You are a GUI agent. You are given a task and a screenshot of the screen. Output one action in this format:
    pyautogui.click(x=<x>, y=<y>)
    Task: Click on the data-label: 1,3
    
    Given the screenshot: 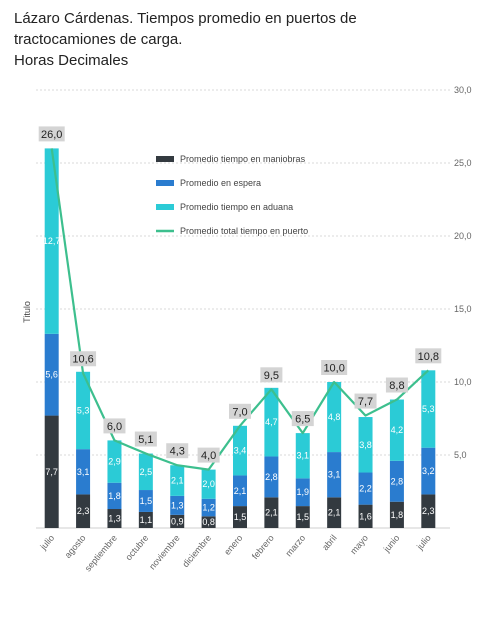 What is the action you would take?
    pyautogui.click(x=114, y=519)
    